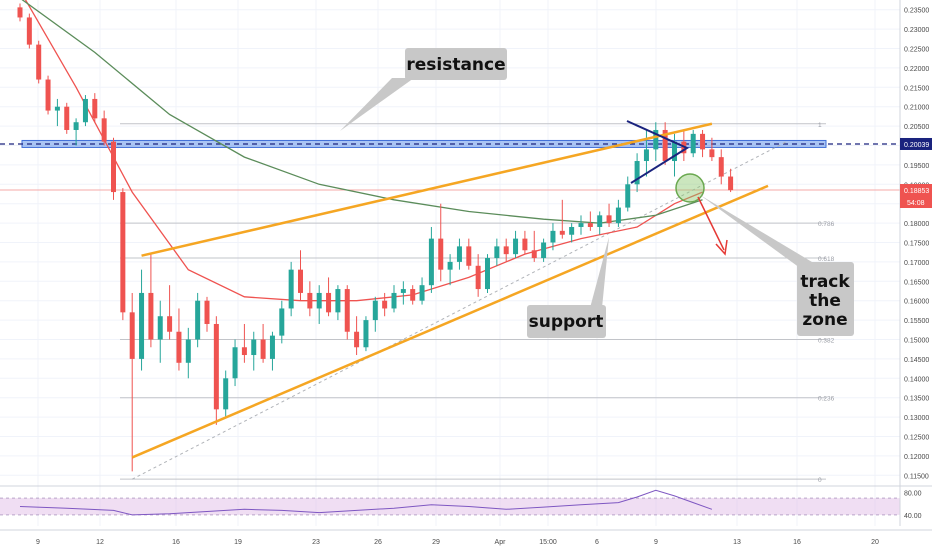 The image size is (932, 555). What do you see at coordinates (916, 341) in the screenshot?
I see `price-tick-label: 0.15000` at bounding box center [916, 341].